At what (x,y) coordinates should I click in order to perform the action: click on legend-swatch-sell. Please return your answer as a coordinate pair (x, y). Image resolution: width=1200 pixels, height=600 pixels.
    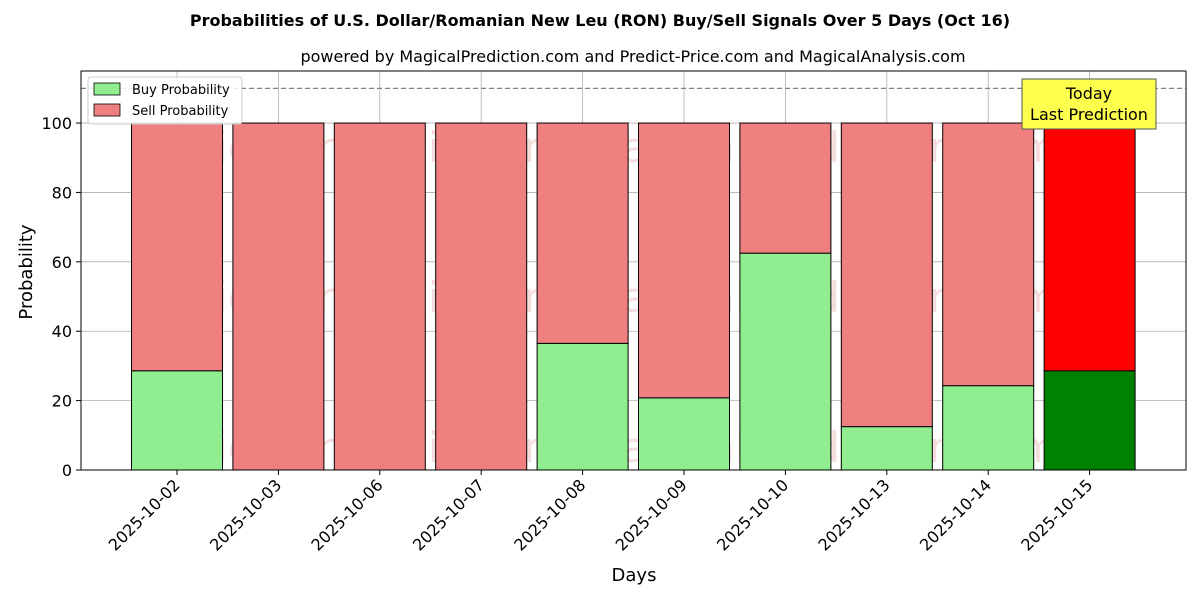
    Looking at the image, I should click on (107, 110).